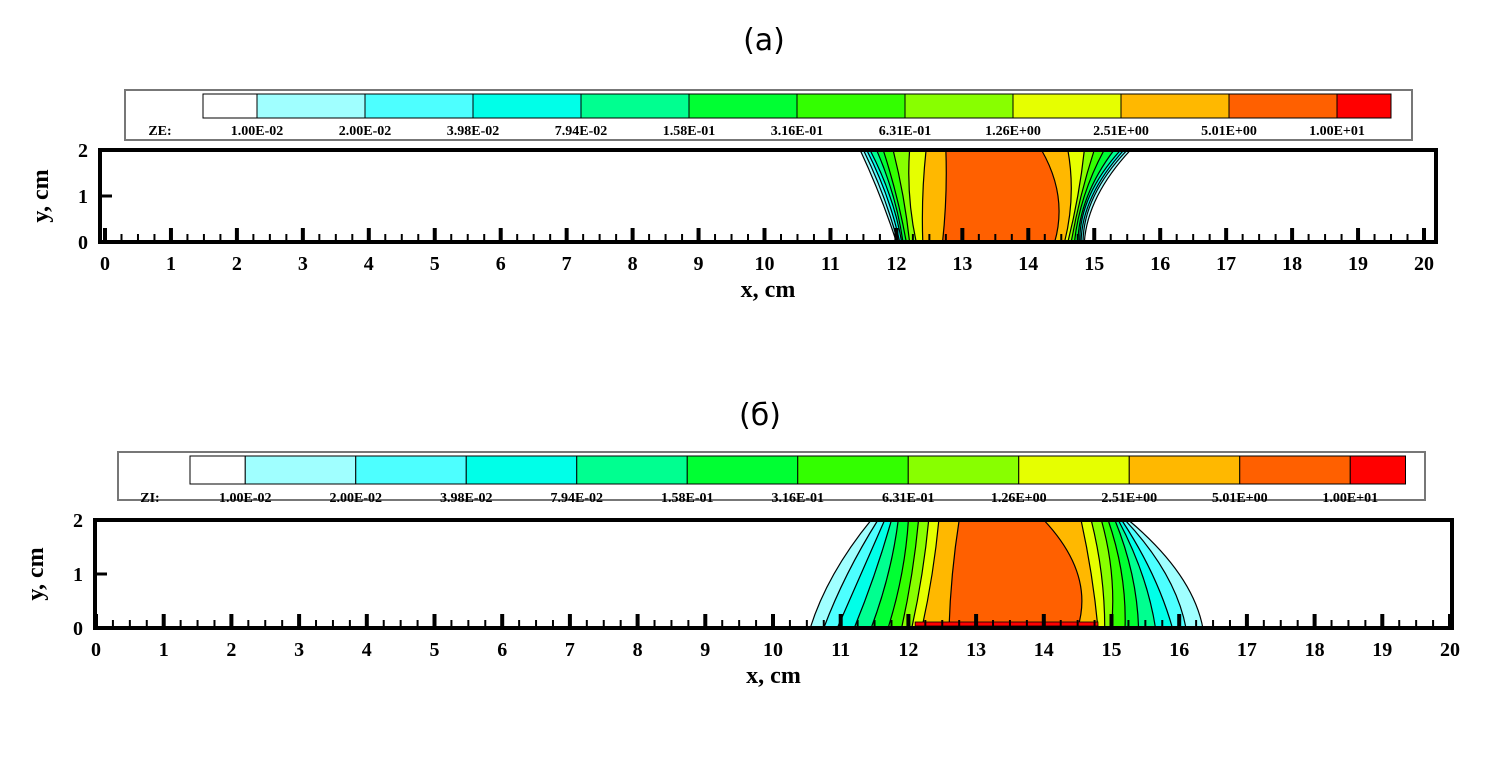  Describe the element at coordinates (764, 40) in the screenshot. I see `panel-title: (a)` at that location.